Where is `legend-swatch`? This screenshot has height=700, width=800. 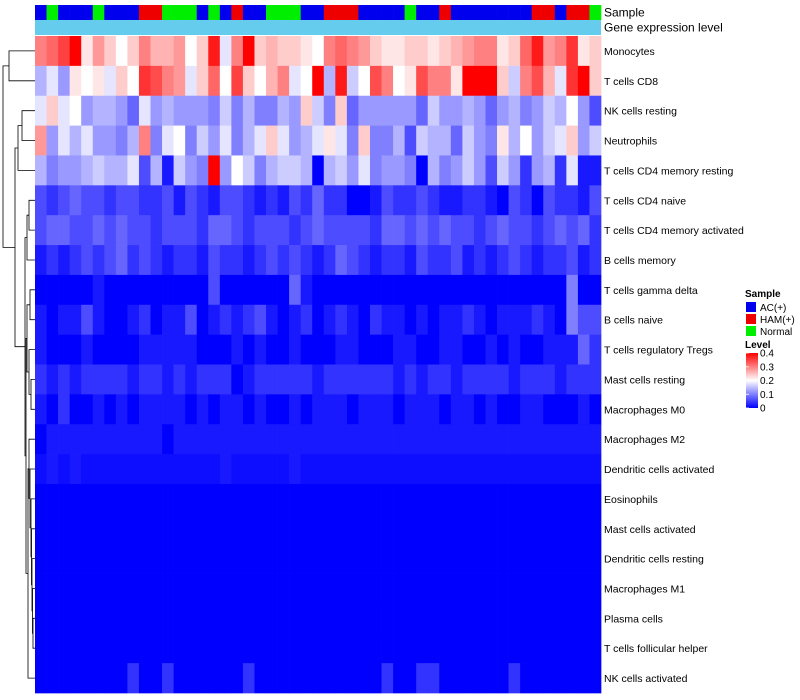
legend-swatch is located at coordinates (751, 331).